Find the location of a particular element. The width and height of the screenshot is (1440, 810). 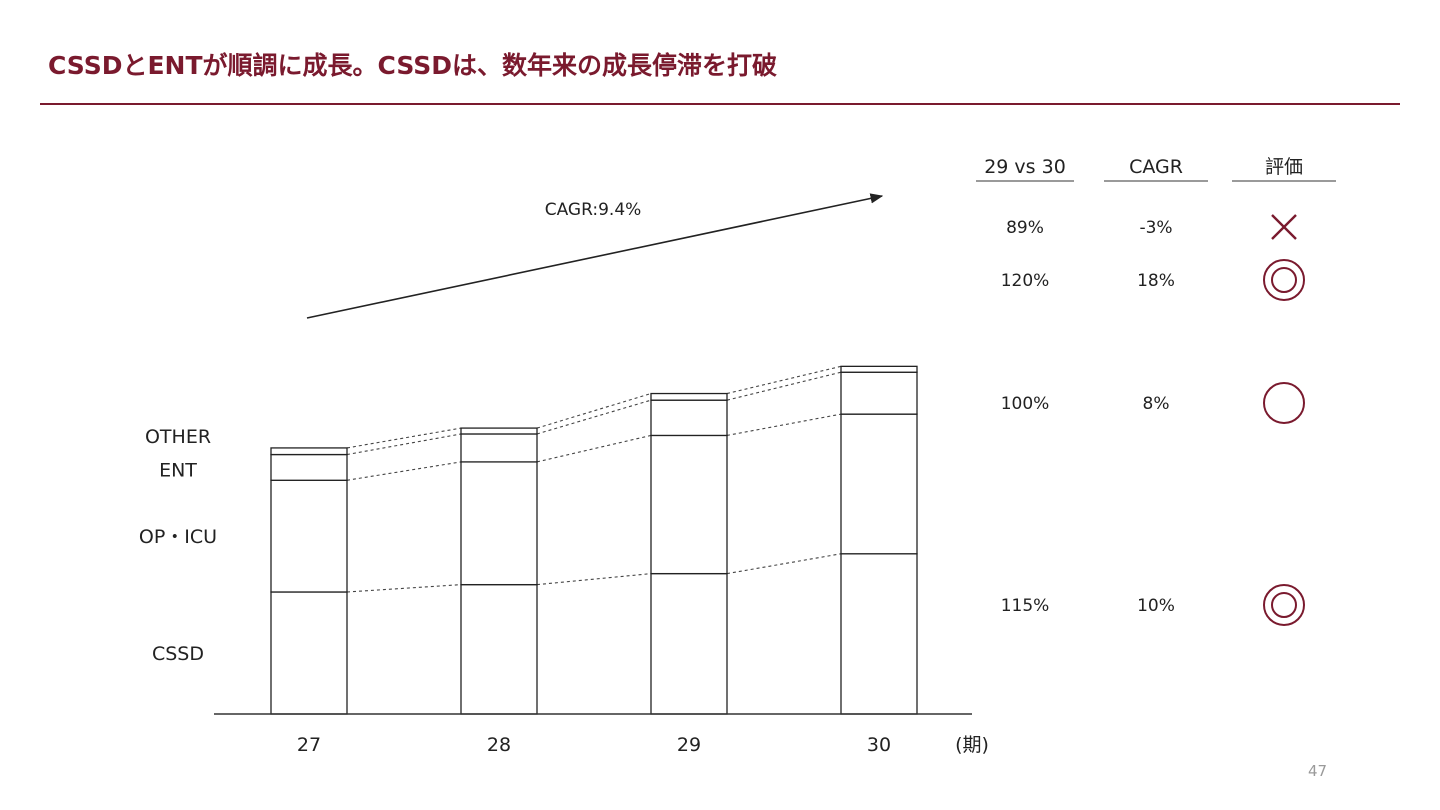

table-header: 評価 is located at coordinates (1284, 167).